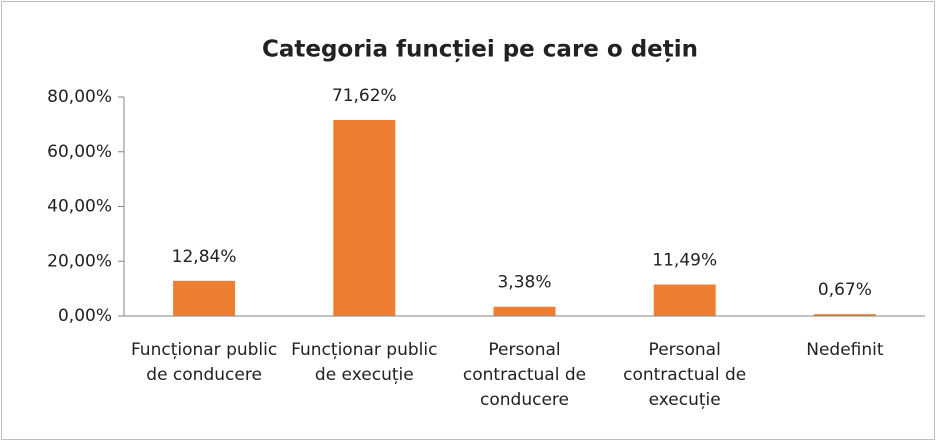 The width and height of the screenshot is (937, 442). I want to click on x-tick-label: Funcționar public de execuție, so click(364, 362).